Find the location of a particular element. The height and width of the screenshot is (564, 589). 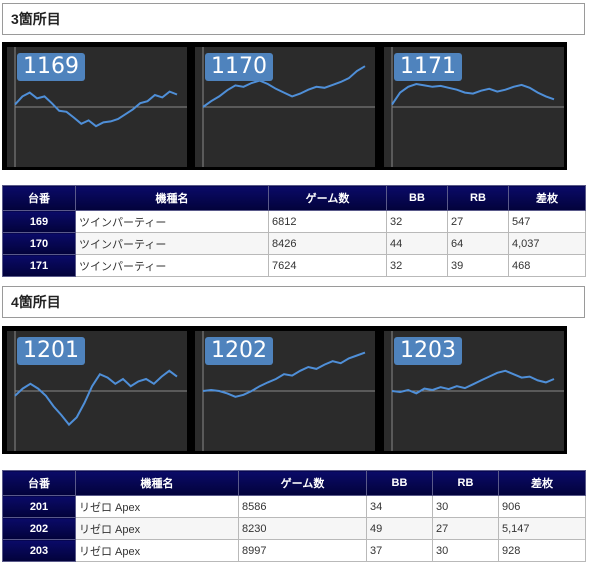

difference-cell: 906 is located at coordinates (542, 506).